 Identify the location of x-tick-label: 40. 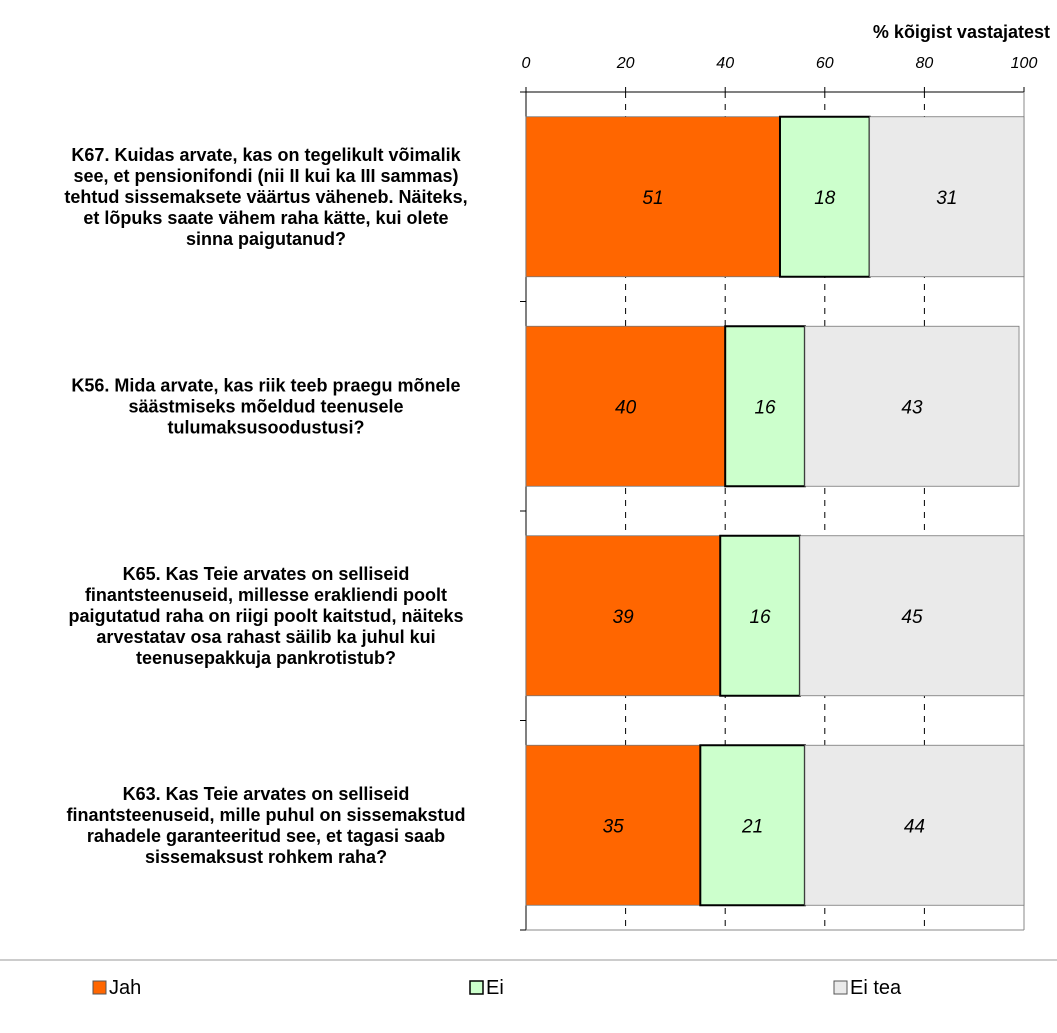
(725, 63).